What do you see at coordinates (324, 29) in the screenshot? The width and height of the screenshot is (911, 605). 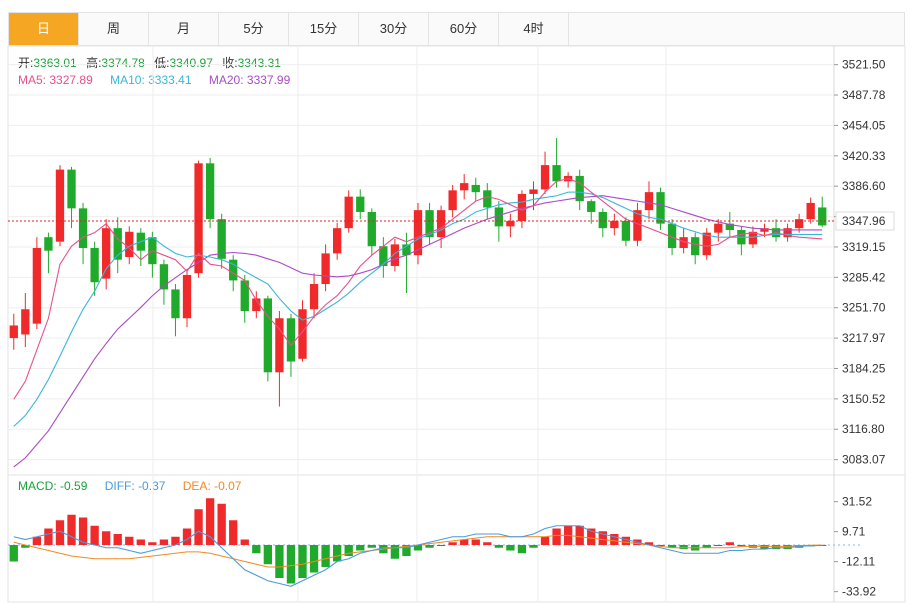 I see `tab-4: 15分` at bounding box center [324, 29].